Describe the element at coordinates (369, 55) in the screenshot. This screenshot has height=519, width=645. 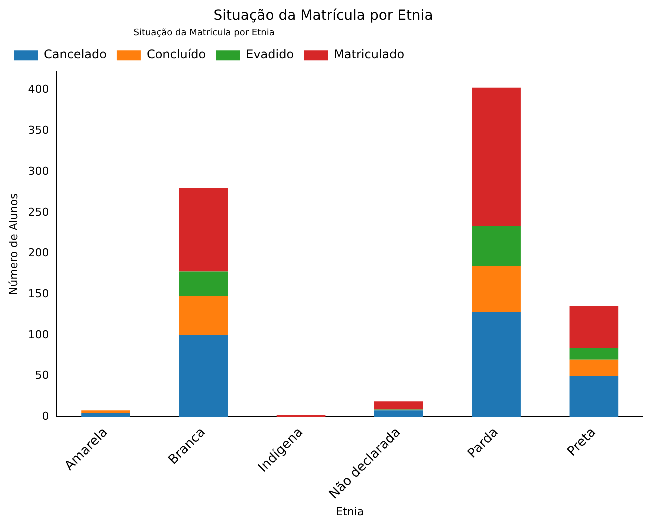
I see `legend-label: Matriculado` at that location.